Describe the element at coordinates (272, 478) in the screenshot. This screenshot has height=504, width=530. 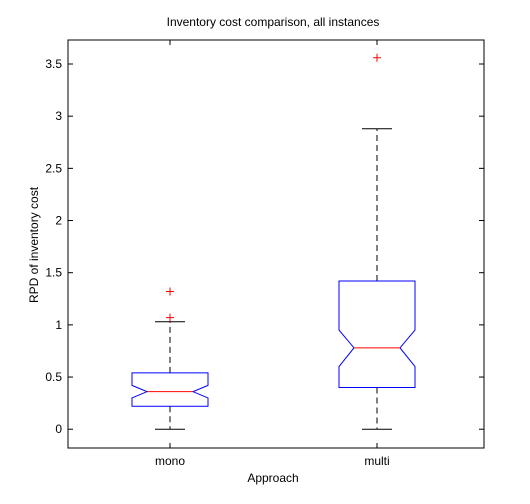
I see `x-axis-label: Approach` at that location.